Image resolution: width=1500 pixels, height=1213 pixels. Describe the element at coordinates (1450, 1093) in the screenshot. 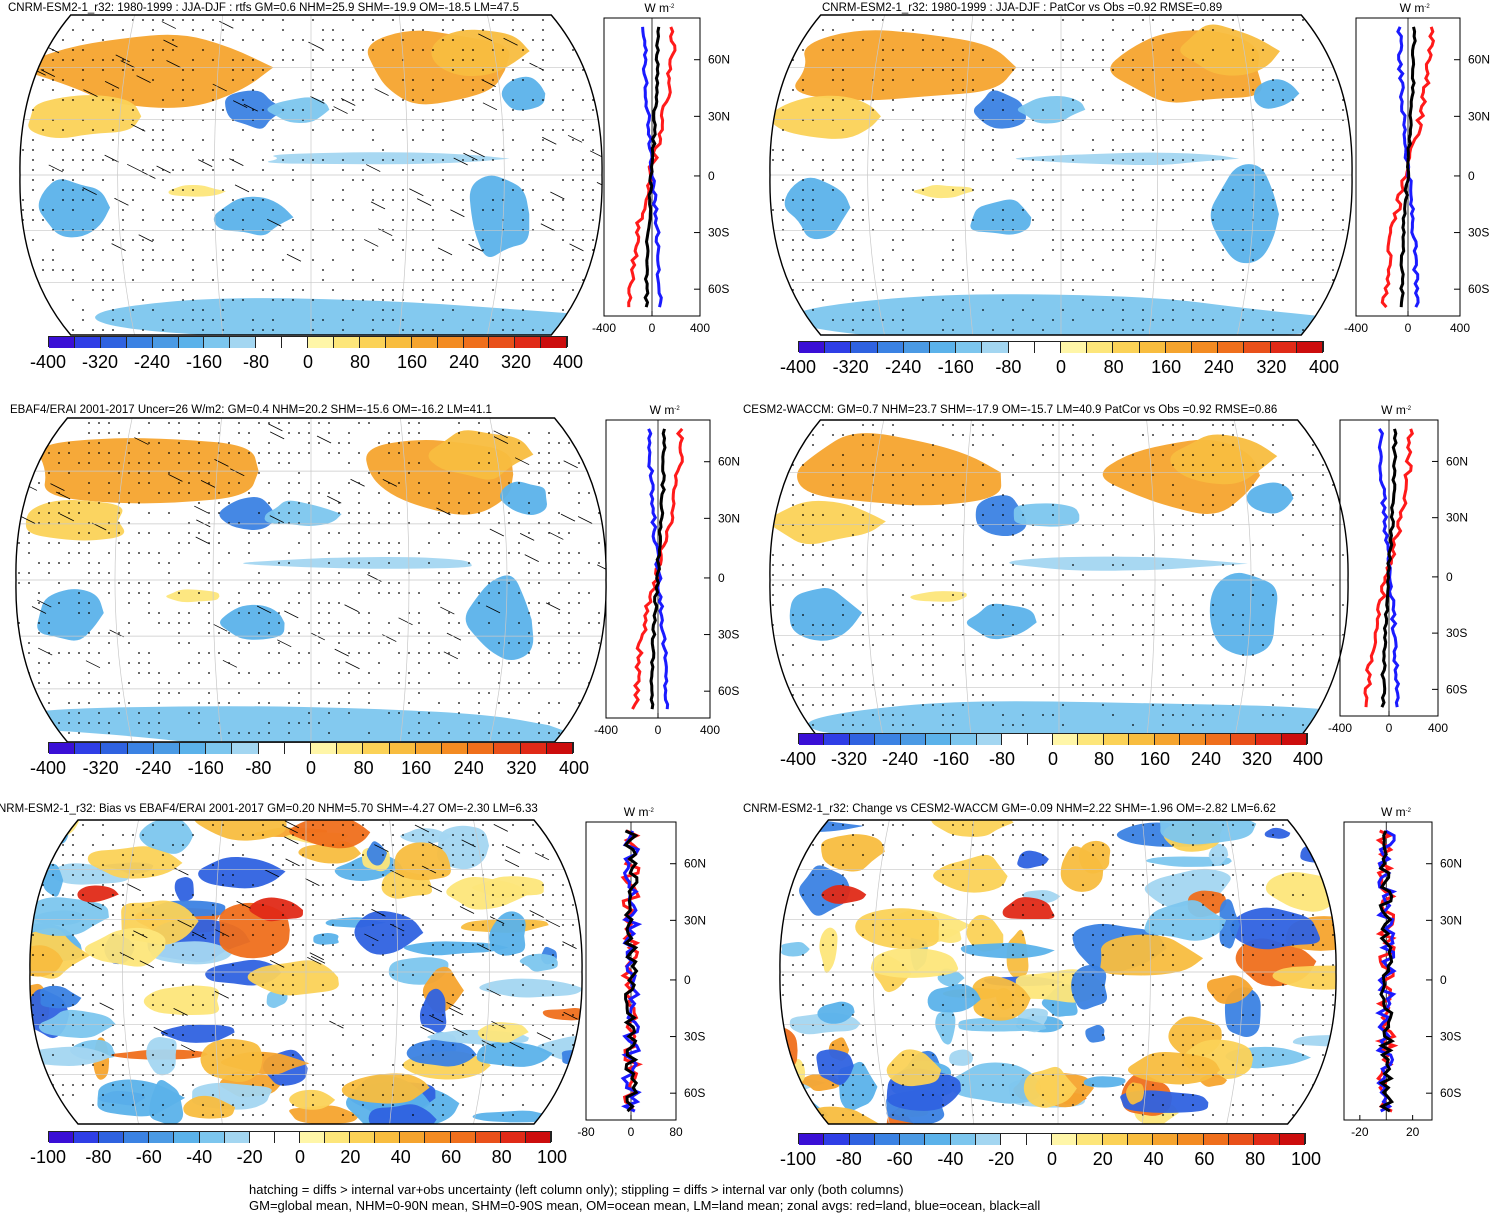

I see `lat-tick-label: 60S` at that location.